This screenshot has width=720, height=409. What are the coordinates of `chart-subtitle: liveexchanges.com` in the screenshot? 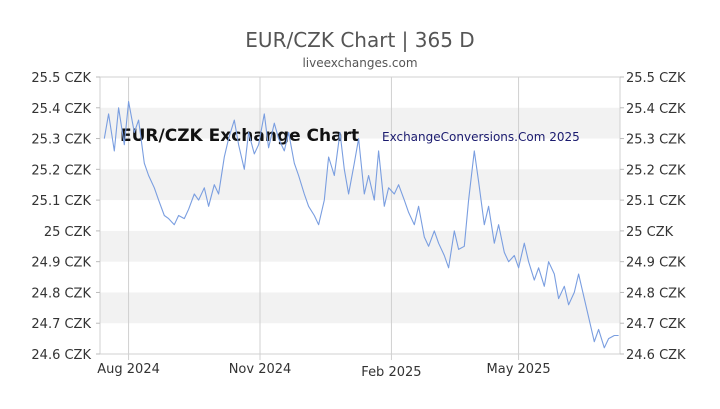 It's located at (359, 63).